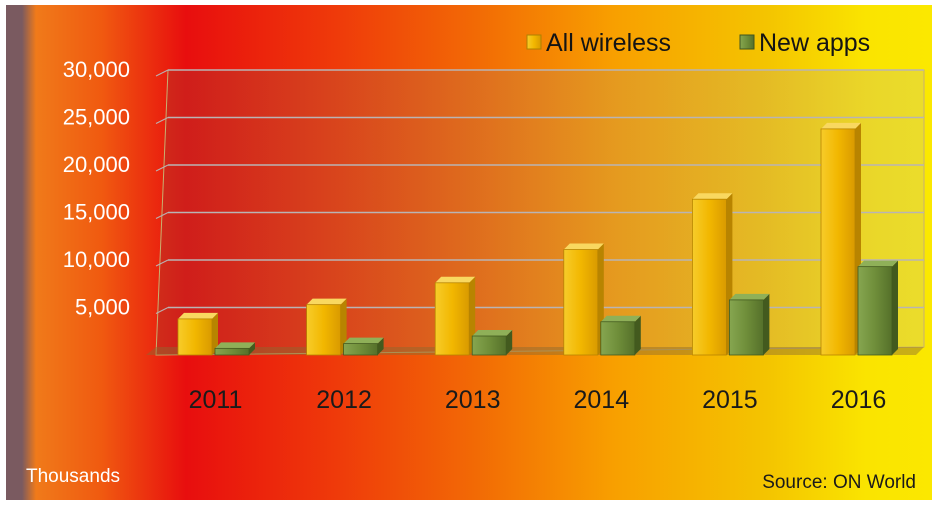  I want to click on legend-swatch-new-apps, so click(747, 42).